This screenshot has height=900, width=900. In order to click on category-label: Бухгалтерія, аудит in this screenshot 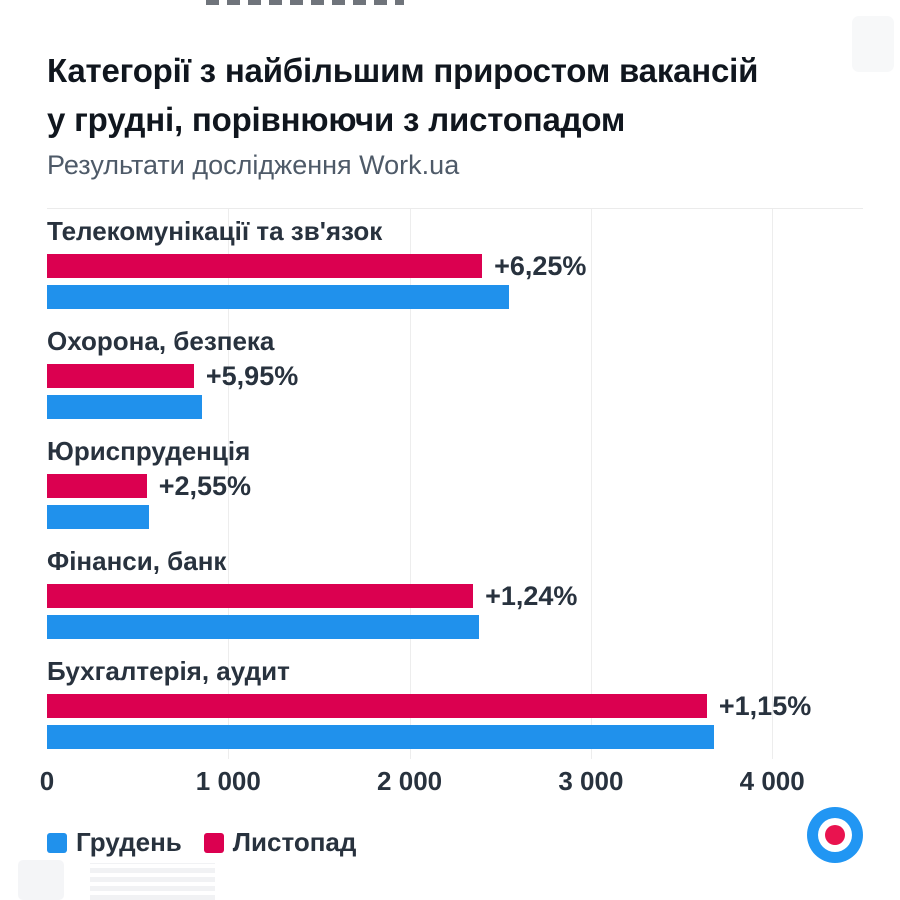, I will do `click(168, 671)`.